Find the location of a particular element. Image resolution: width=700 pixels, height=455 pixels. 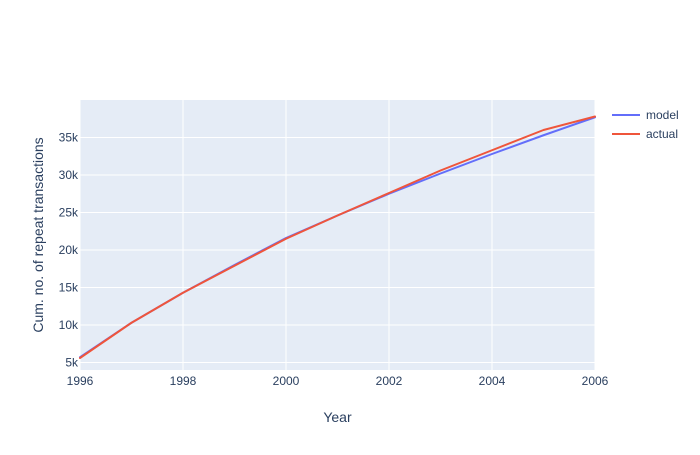

x-axis-ticks: 1996 1998 2000 2002 2004 2006 is located at coordinates (338, 381).